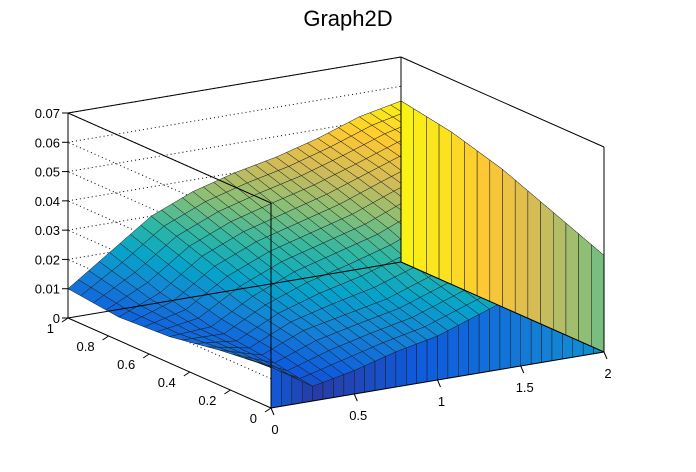  What do you see at coordinates (47, 113) in the screenshot?
I see `z-tick-label: 0.07` at bounding box center [47, 113].